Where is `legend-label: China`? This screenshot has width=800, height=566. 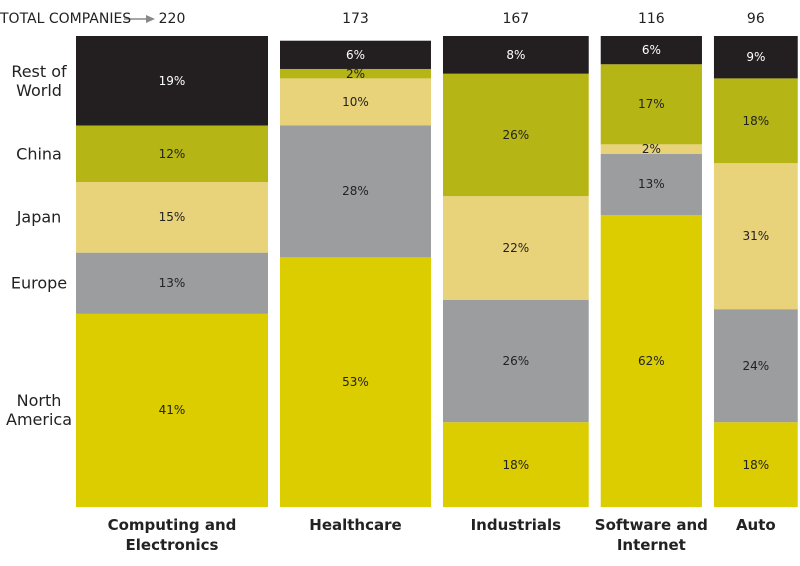
legend-label: China is located at coordinates (39, 154).